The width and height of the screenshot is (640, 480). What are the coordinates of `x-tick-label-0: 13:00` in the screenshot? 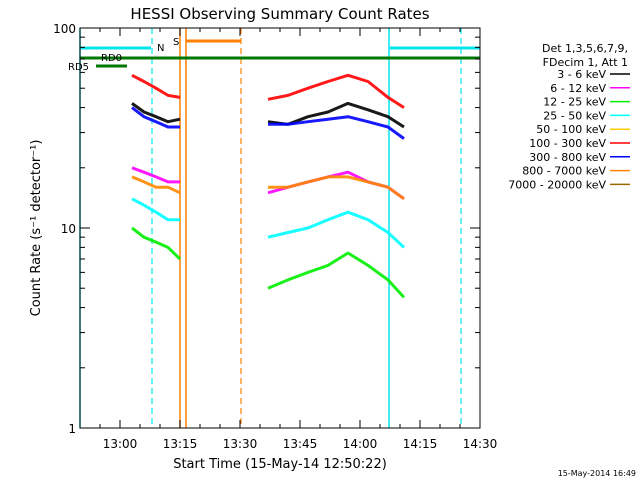 It's located at (120, 444).